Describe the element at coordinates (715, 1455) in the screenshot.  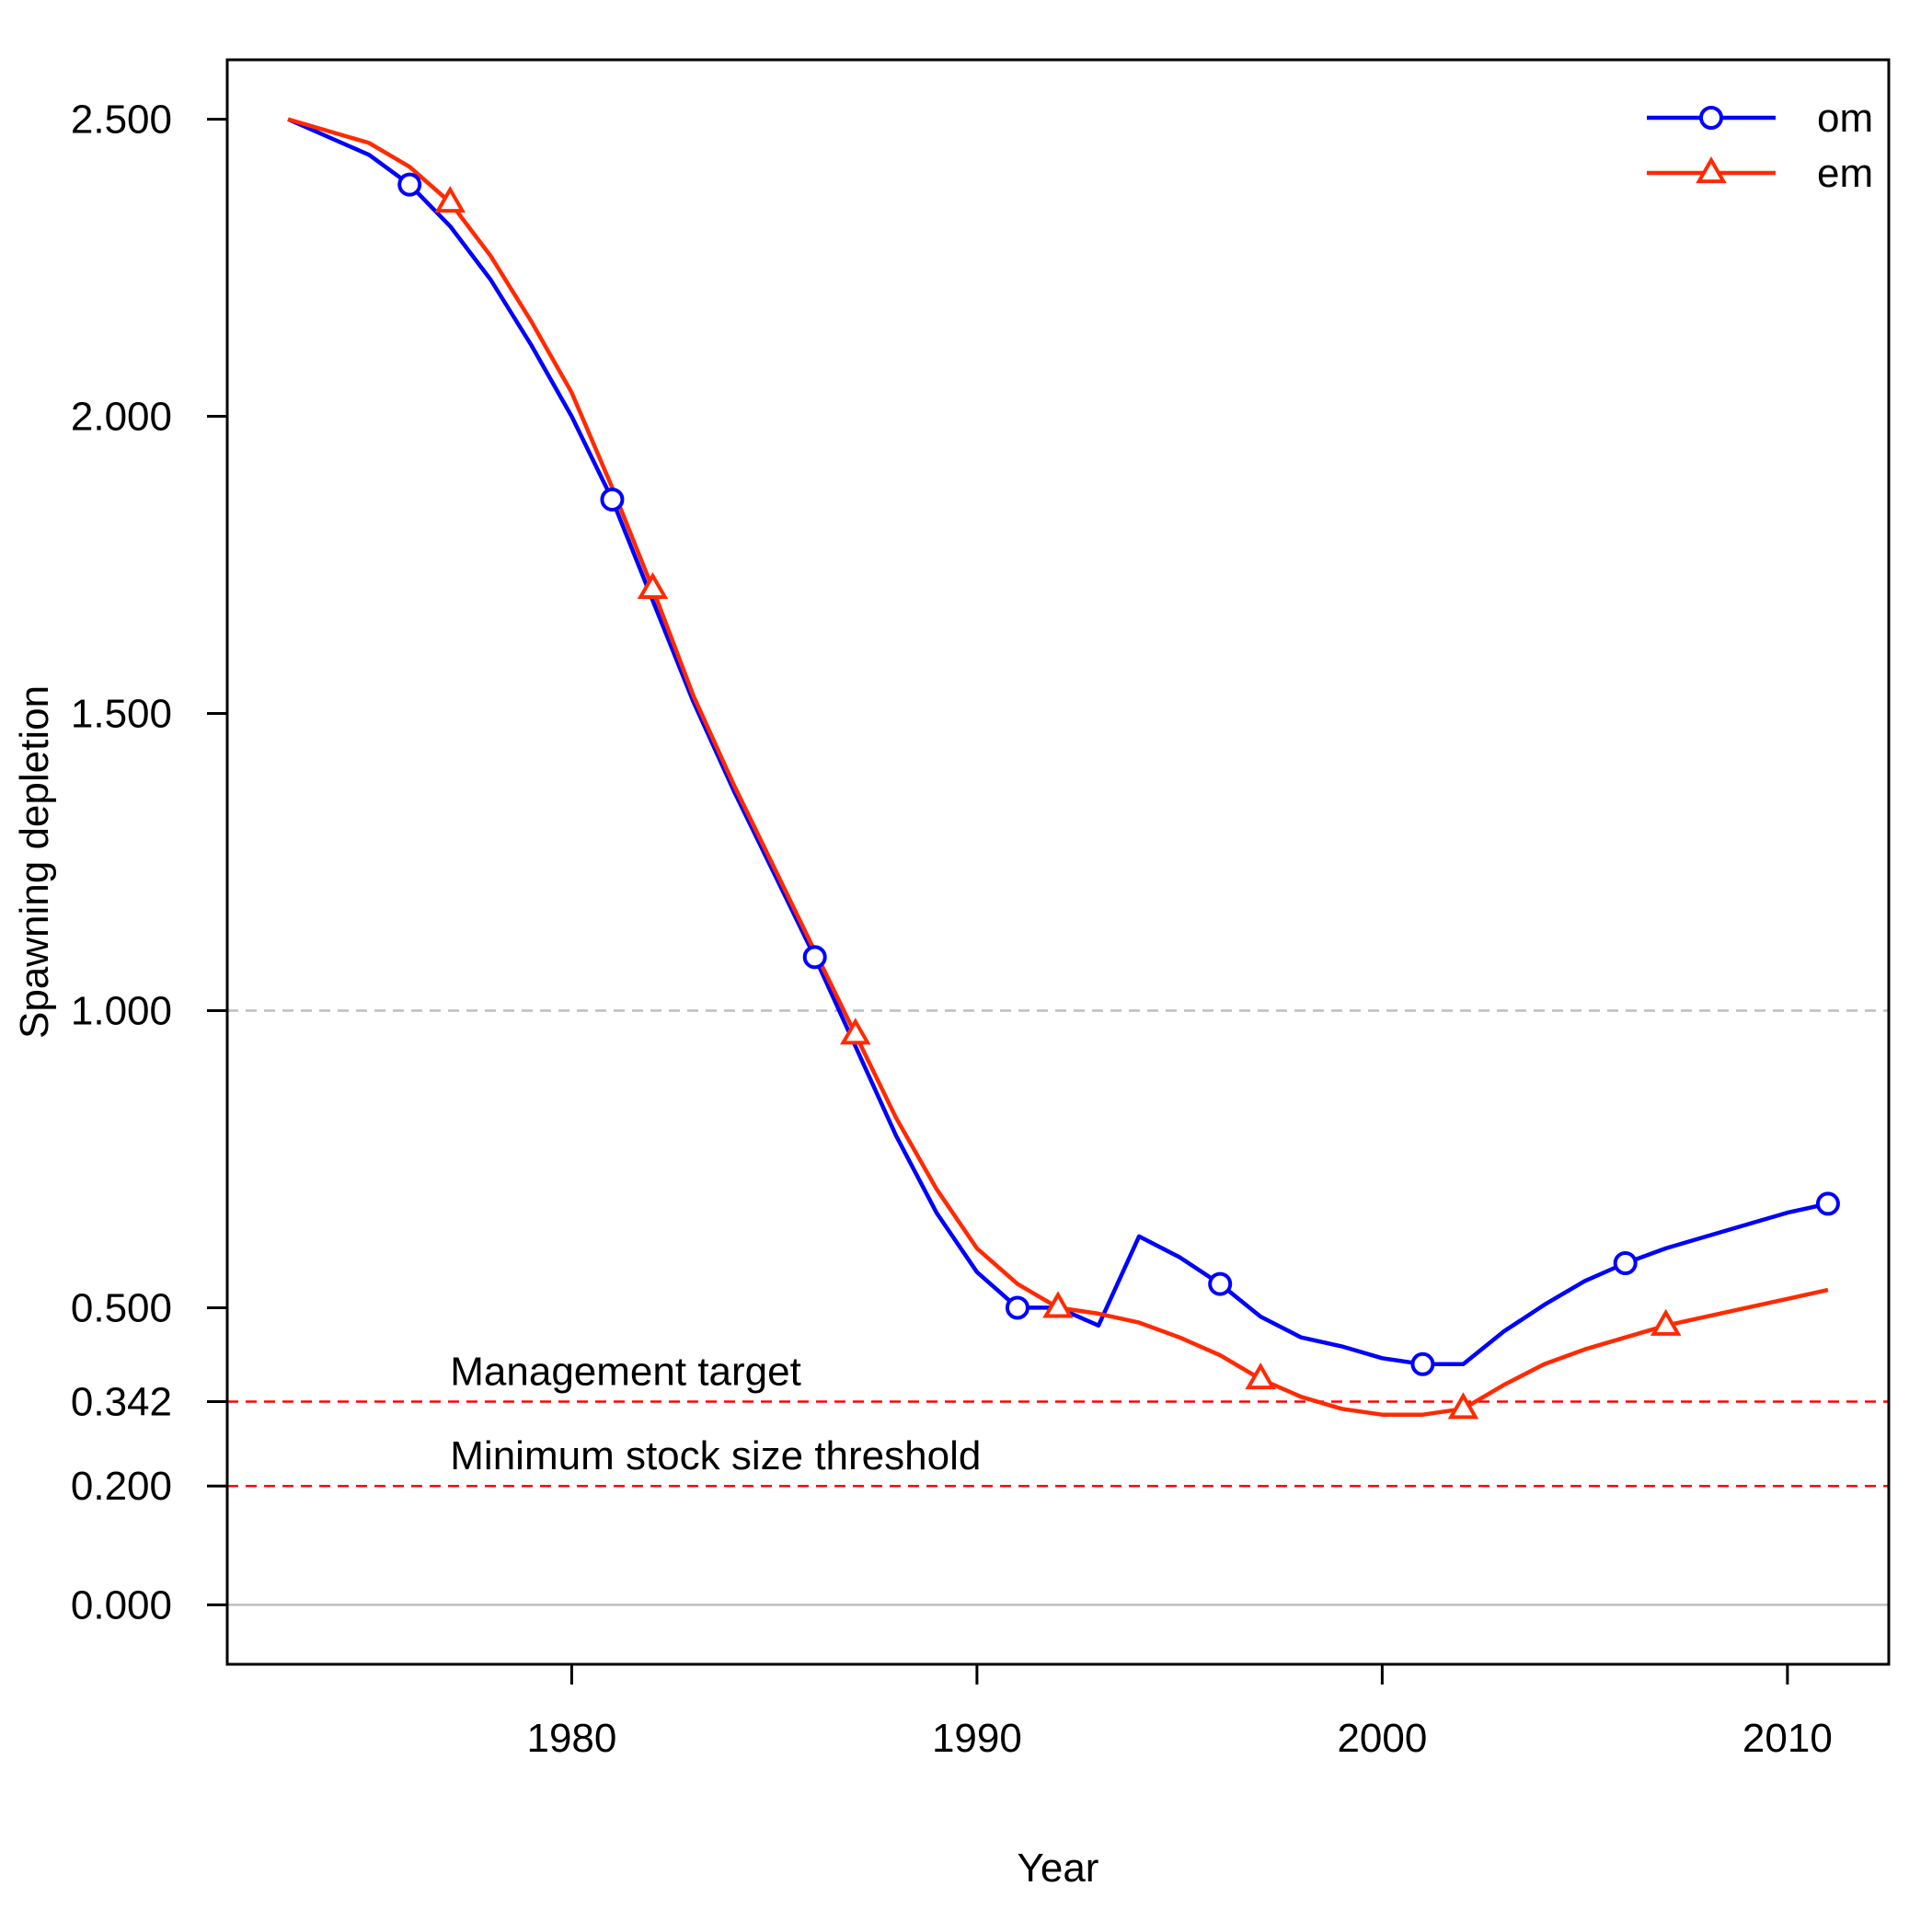
I see `reference-line-label: Minimum stock size threshold` at that location.